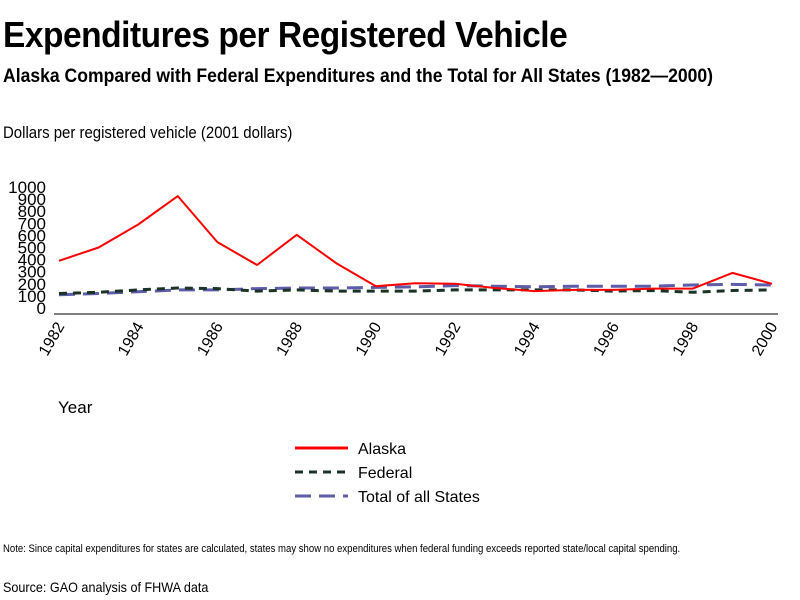  I want to click on legend-item: Alaska, so click(350, 449).